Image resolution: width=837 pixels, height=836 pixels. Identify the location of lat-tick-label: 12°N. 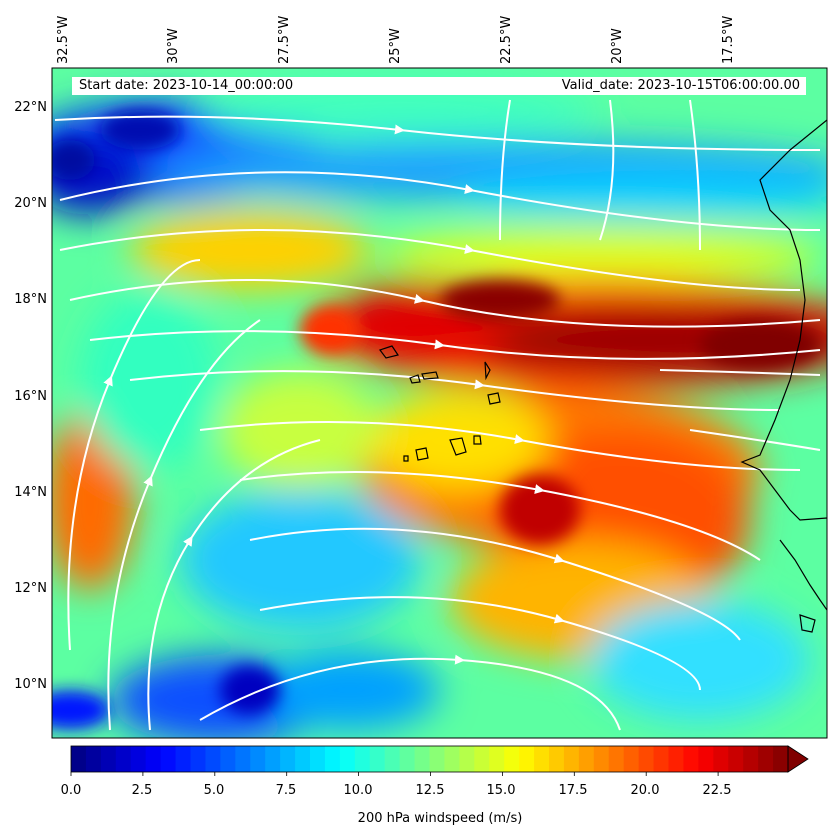
(30, 588).